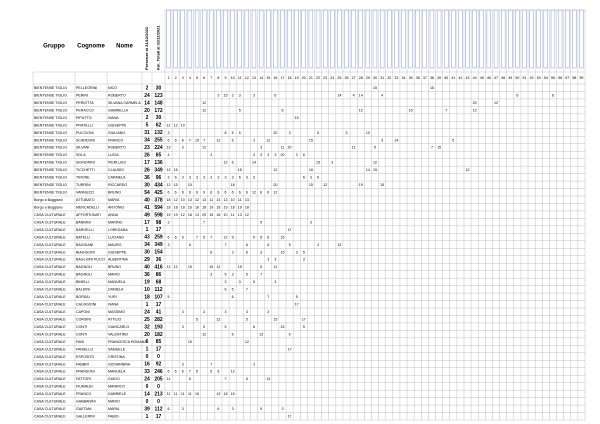  I want to click on surname: VANNUZZI, so click(85, 193).